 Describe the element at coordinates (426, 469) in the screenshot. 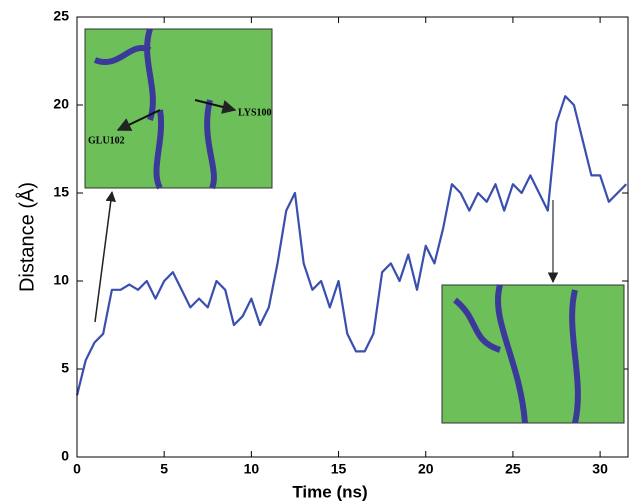

I see `x-tick-label: 20` at that location.